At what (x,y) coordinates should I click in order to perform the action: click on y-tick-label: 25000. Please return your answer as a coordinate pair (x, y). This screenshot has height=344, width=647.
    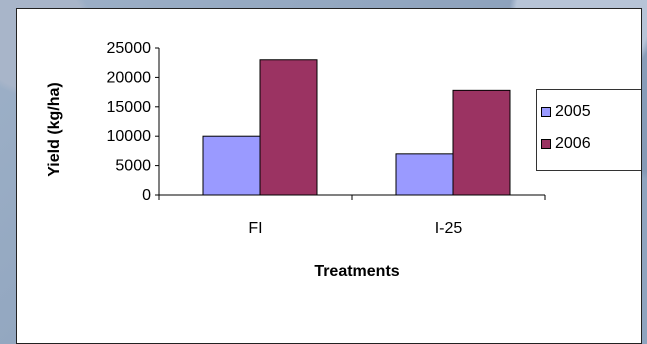
    Looking at the image, I should click on (129, 48).